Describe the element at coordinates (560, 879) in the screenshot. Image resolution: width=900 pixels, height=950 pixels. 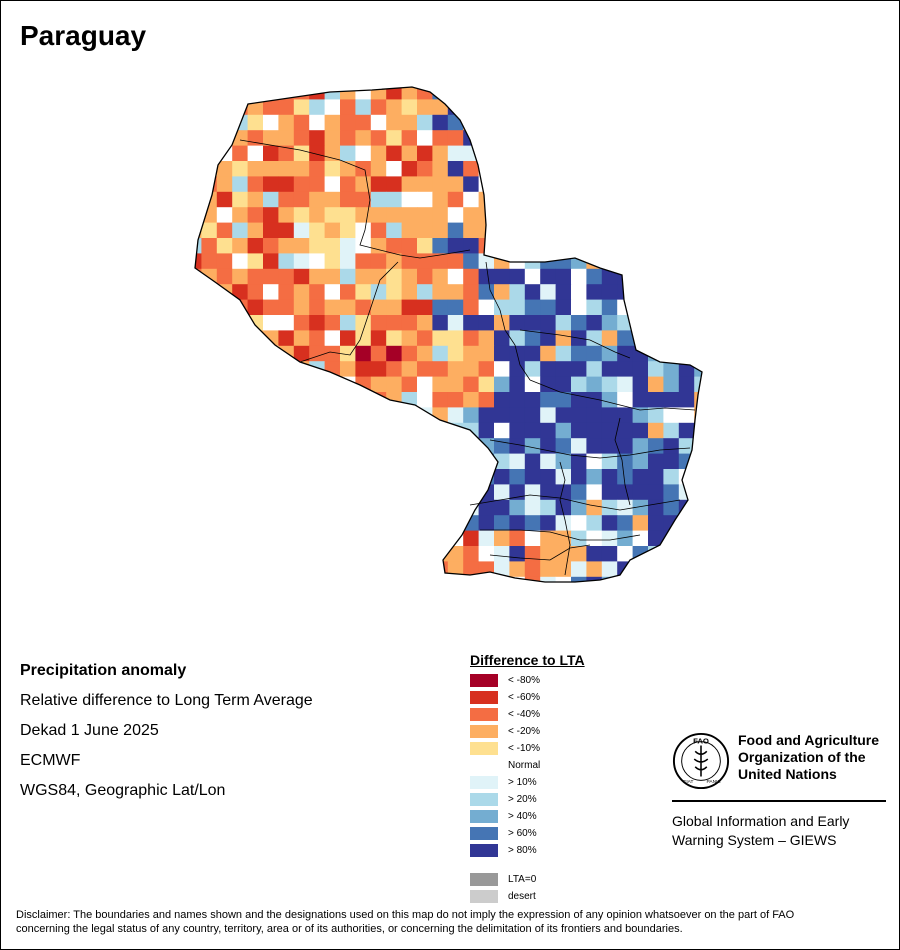
I see `legend-extra-0: LTA=0` at that location.